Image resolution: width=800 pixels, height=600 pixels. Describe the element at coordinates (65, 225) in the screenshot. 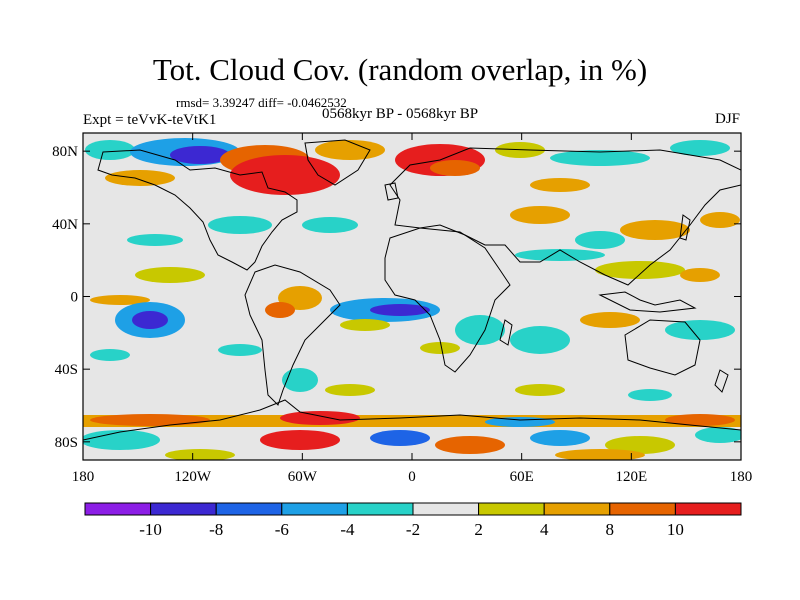

I see `lat-tick-label: 40N` at that location.